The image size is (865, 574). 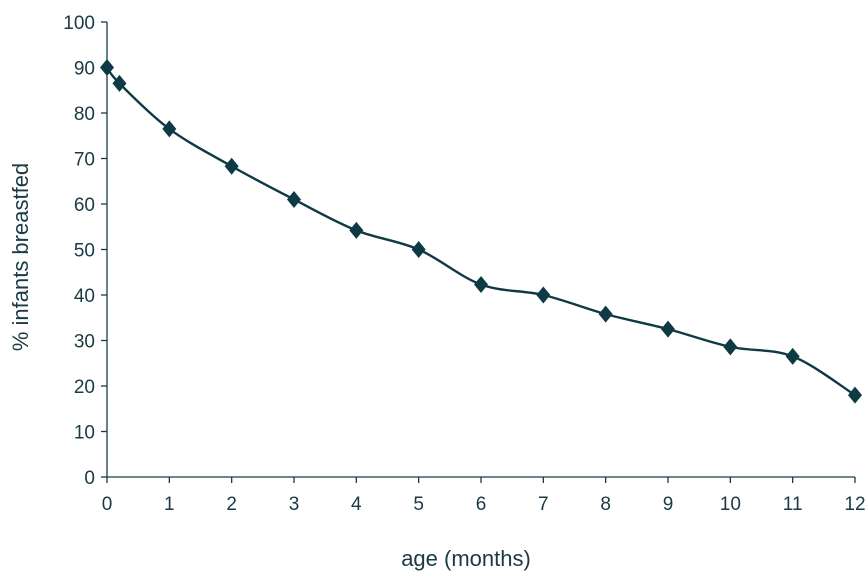 I want to click on y-axis-title: % infants breastfed, so click(x=20, y=257).